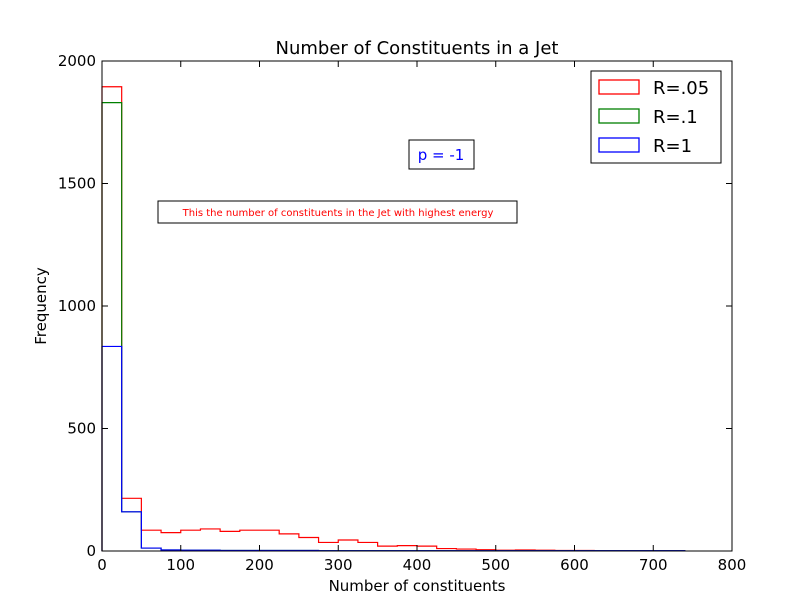 The width and height of the screenshot is (812, 612). I want to click on x-tick-label: 400, so click(417, 565).